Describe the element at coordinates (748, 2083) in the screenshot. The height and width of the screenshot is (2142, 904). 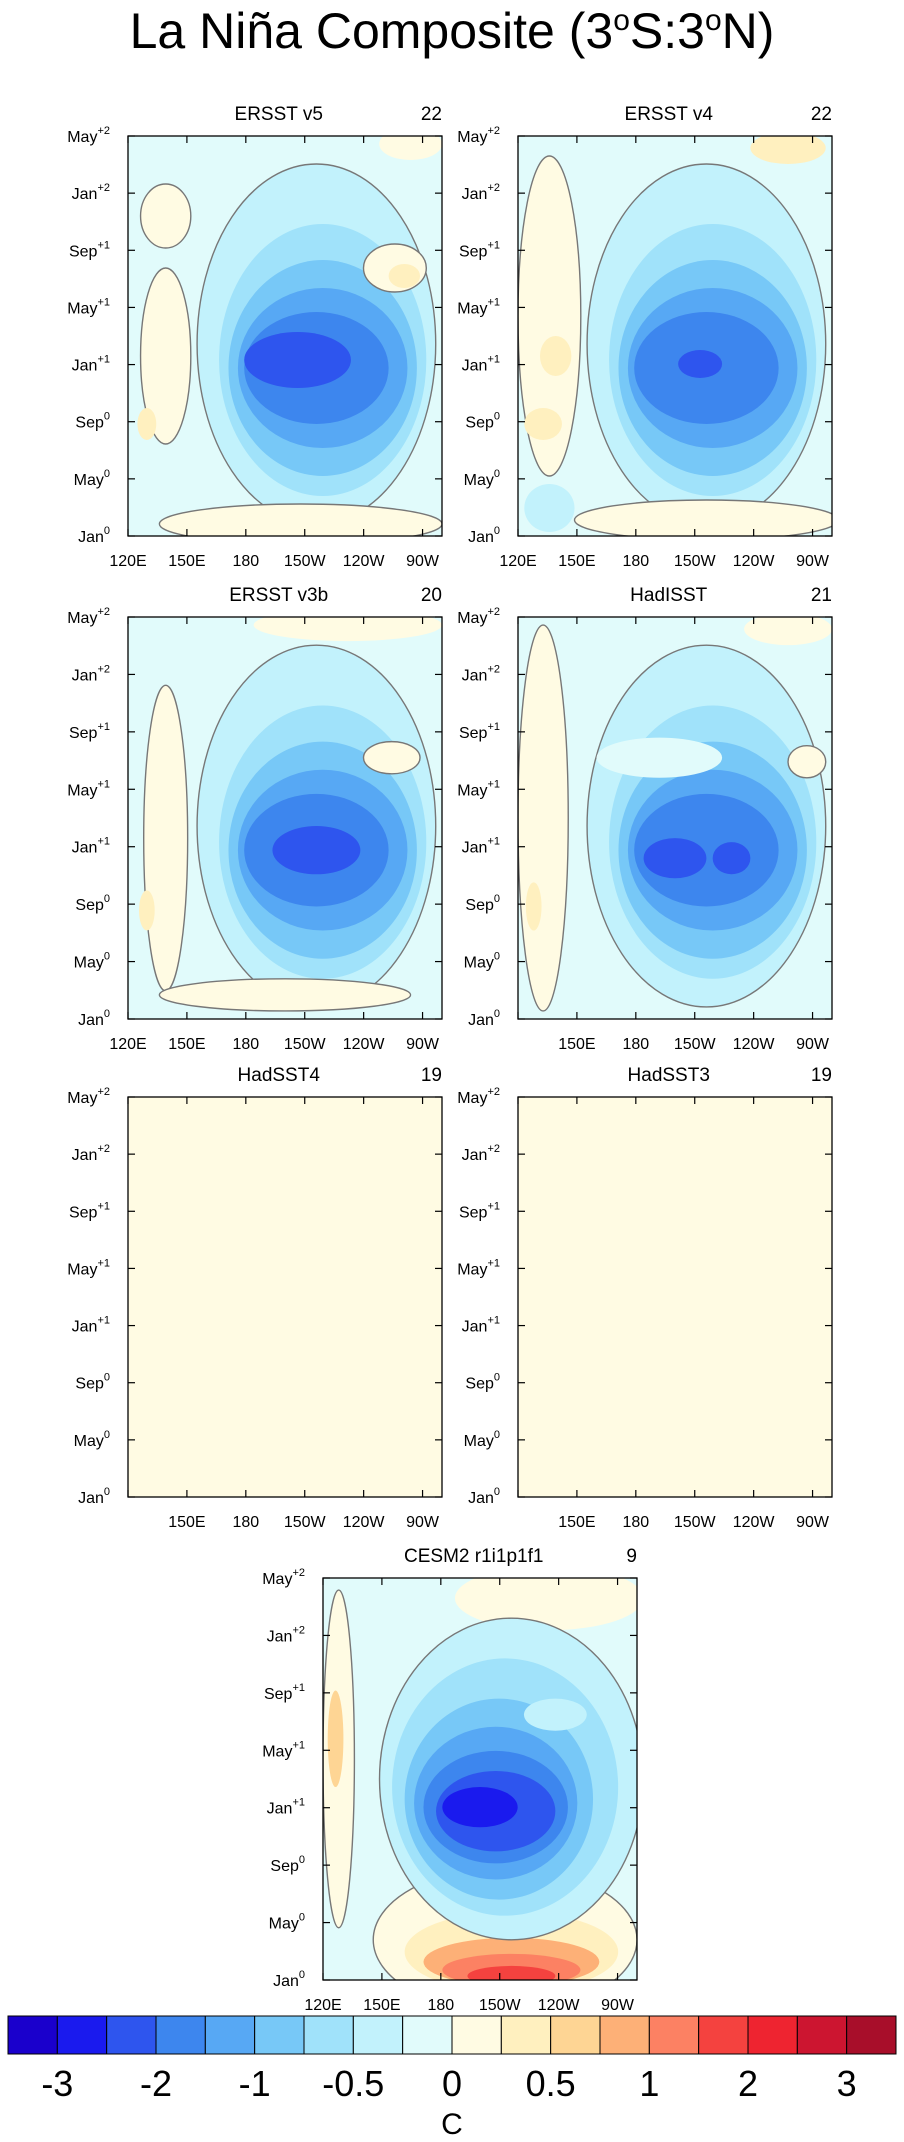
I see `colorbar-label: 2` at that location.